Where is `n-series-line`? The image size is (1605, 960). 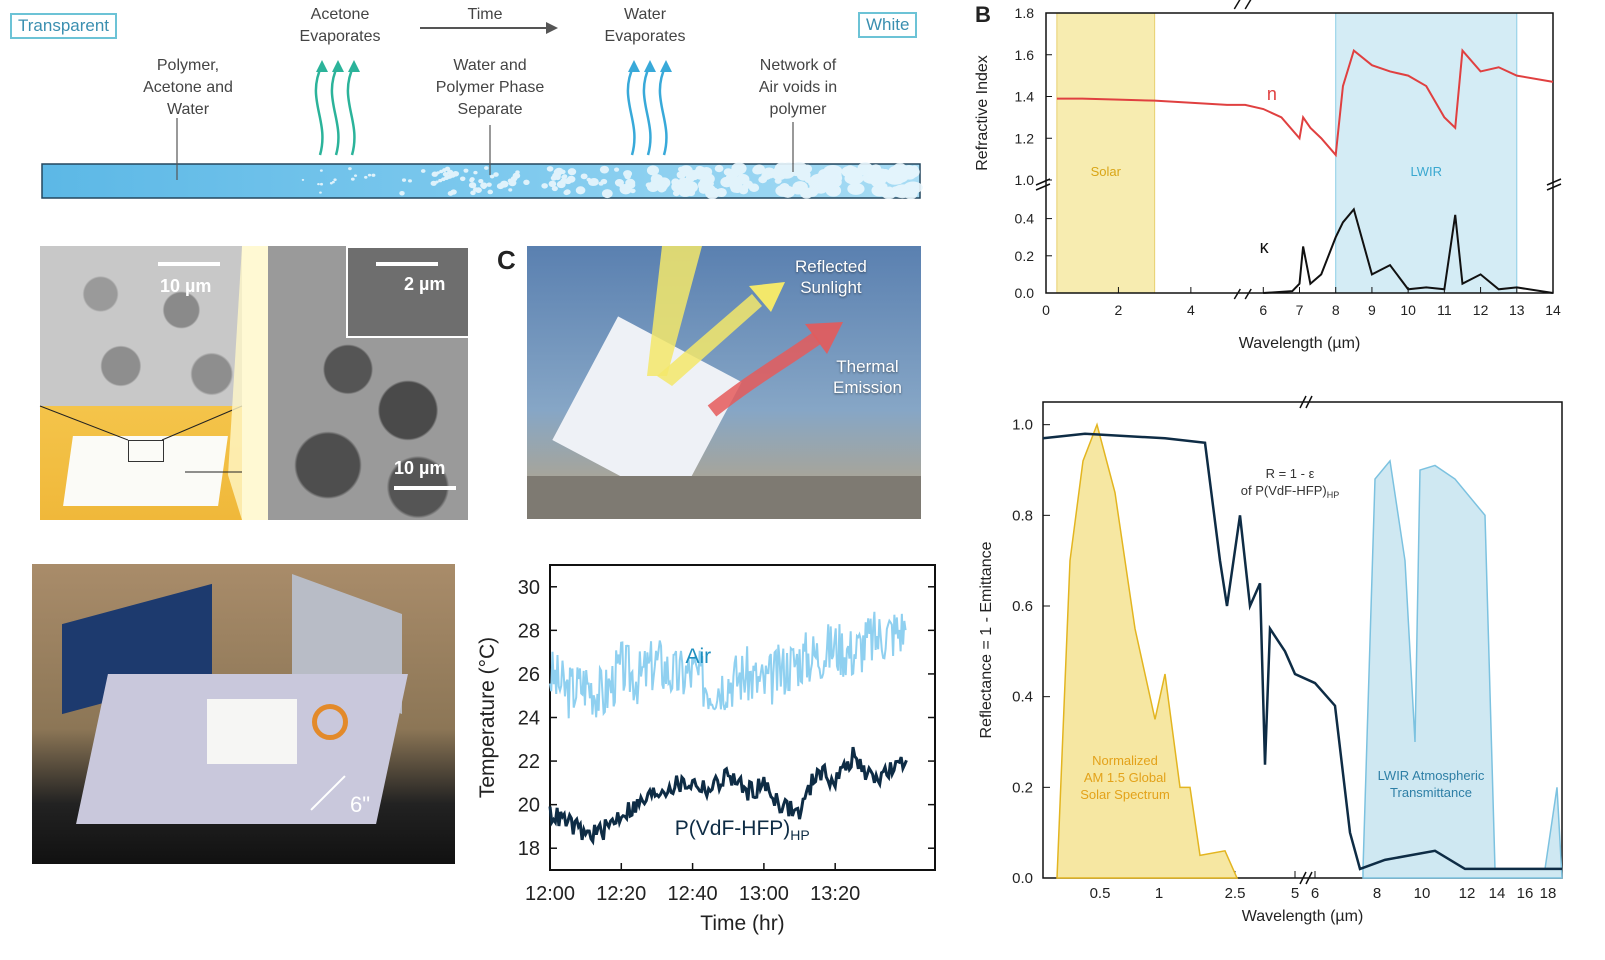 n-series-line is located at coordinates (1305, 103).